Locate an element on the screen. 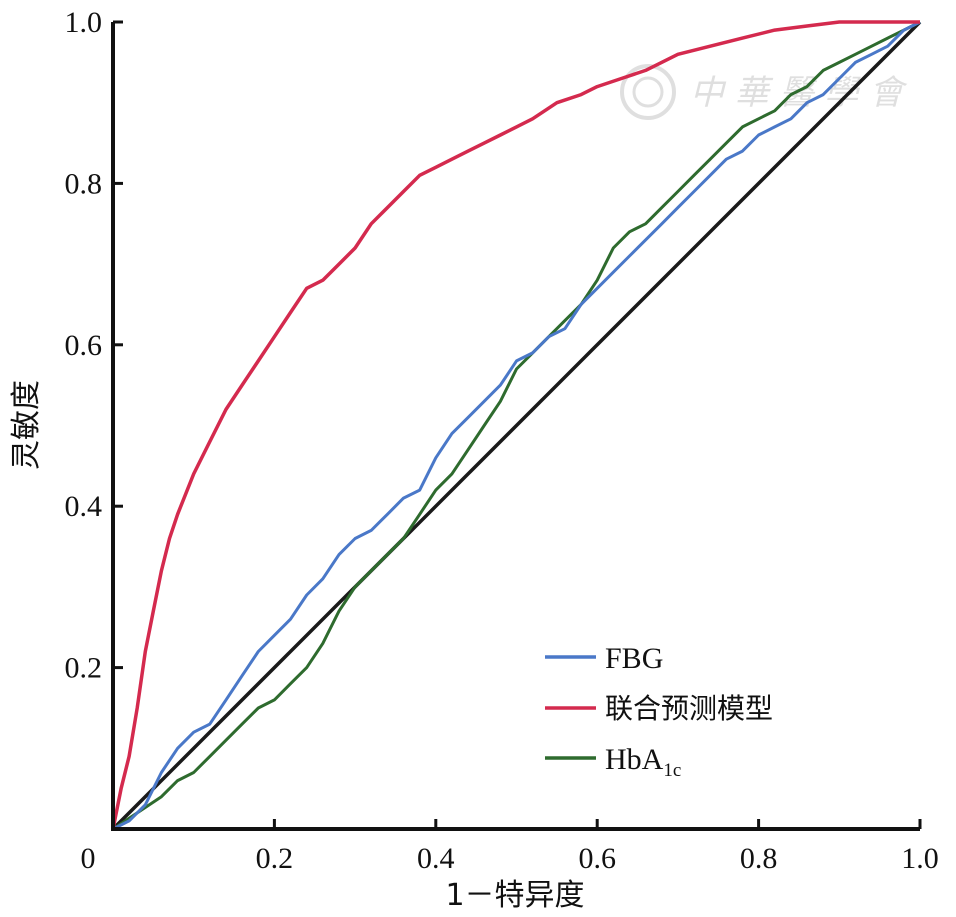  y-axis-title: 灵敏度 is located at coordinates (26, 425).